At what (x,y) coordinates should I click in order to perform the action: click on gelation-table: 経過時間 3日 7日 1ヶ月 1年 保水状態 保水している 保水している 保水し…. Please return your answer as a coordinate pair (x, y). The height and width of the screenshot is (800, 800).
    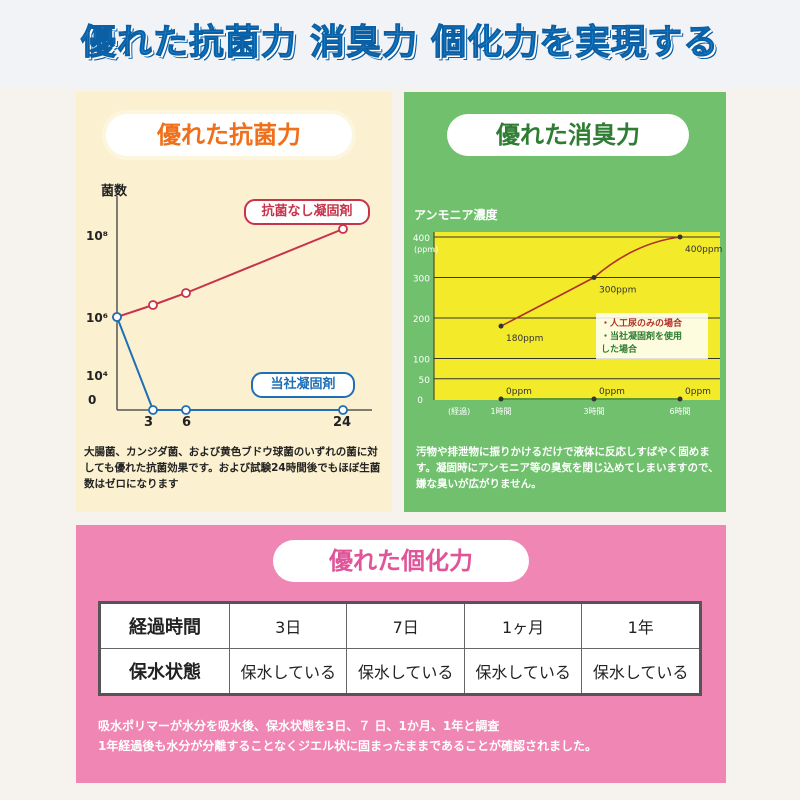
    Looking at the image, I should click on (400, 648).